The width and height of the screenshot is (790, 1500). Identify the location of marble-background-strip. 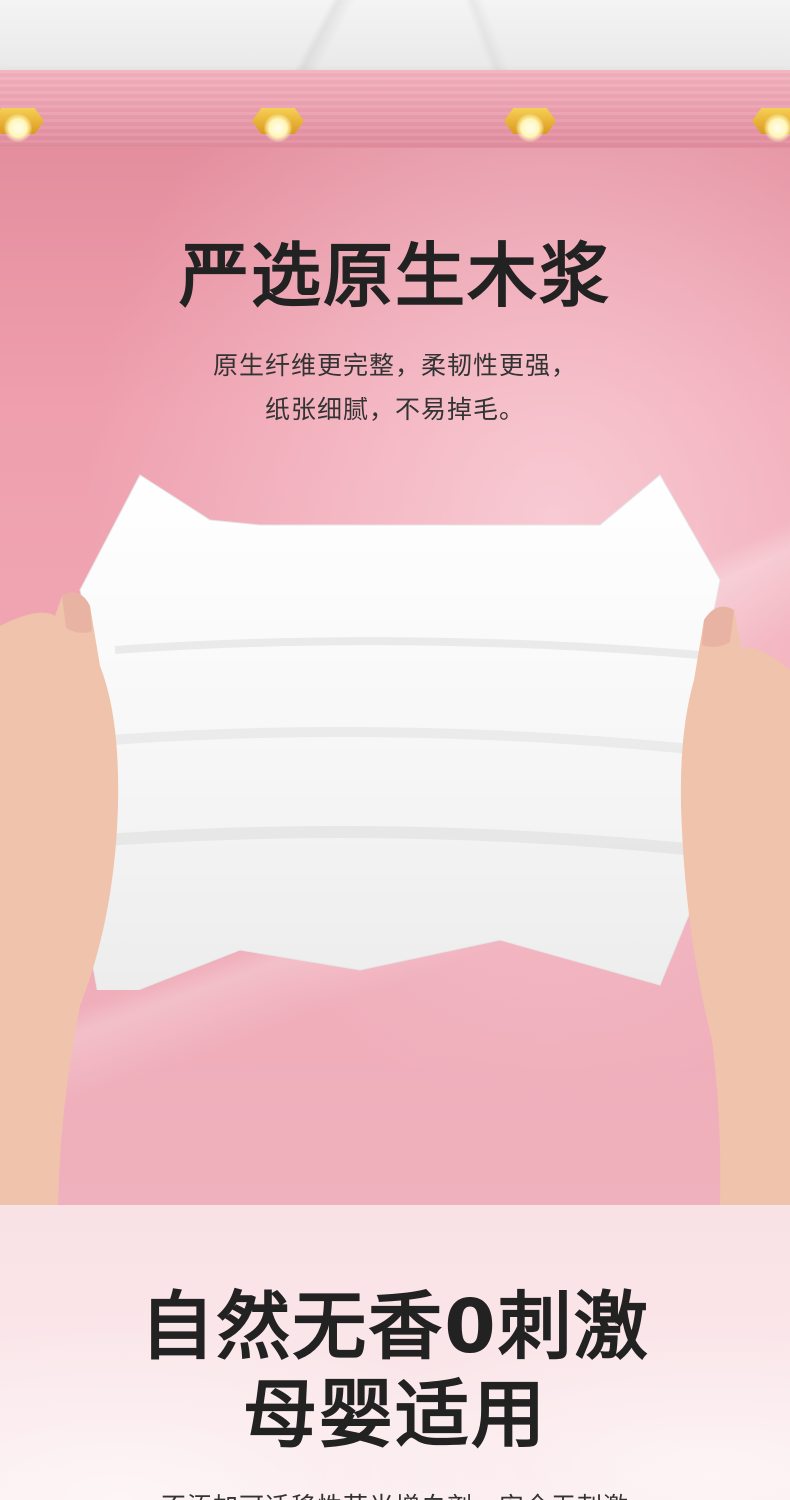
(395, 35).